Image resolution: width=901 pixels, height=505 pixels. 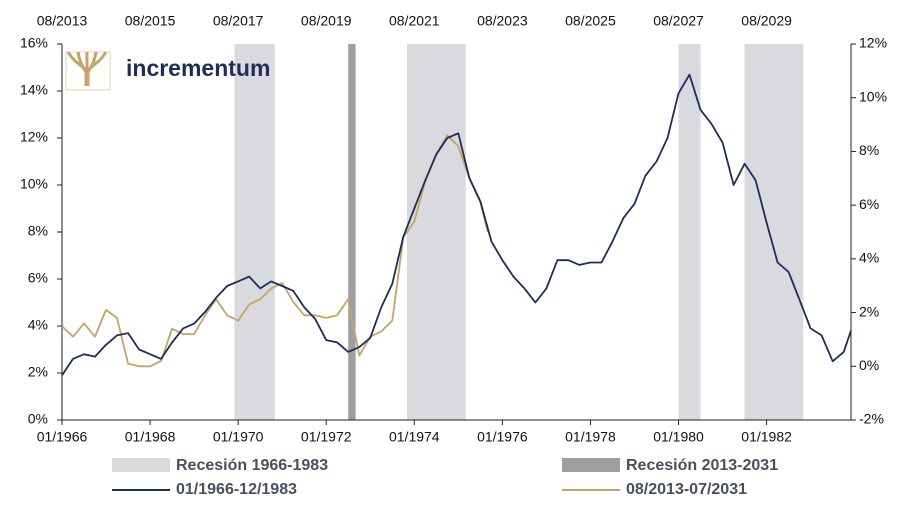 What do you see at coordinates (38, 419) in the screenshot?
I see `y-tick-label: 0%` at bounding box center [38, 419].